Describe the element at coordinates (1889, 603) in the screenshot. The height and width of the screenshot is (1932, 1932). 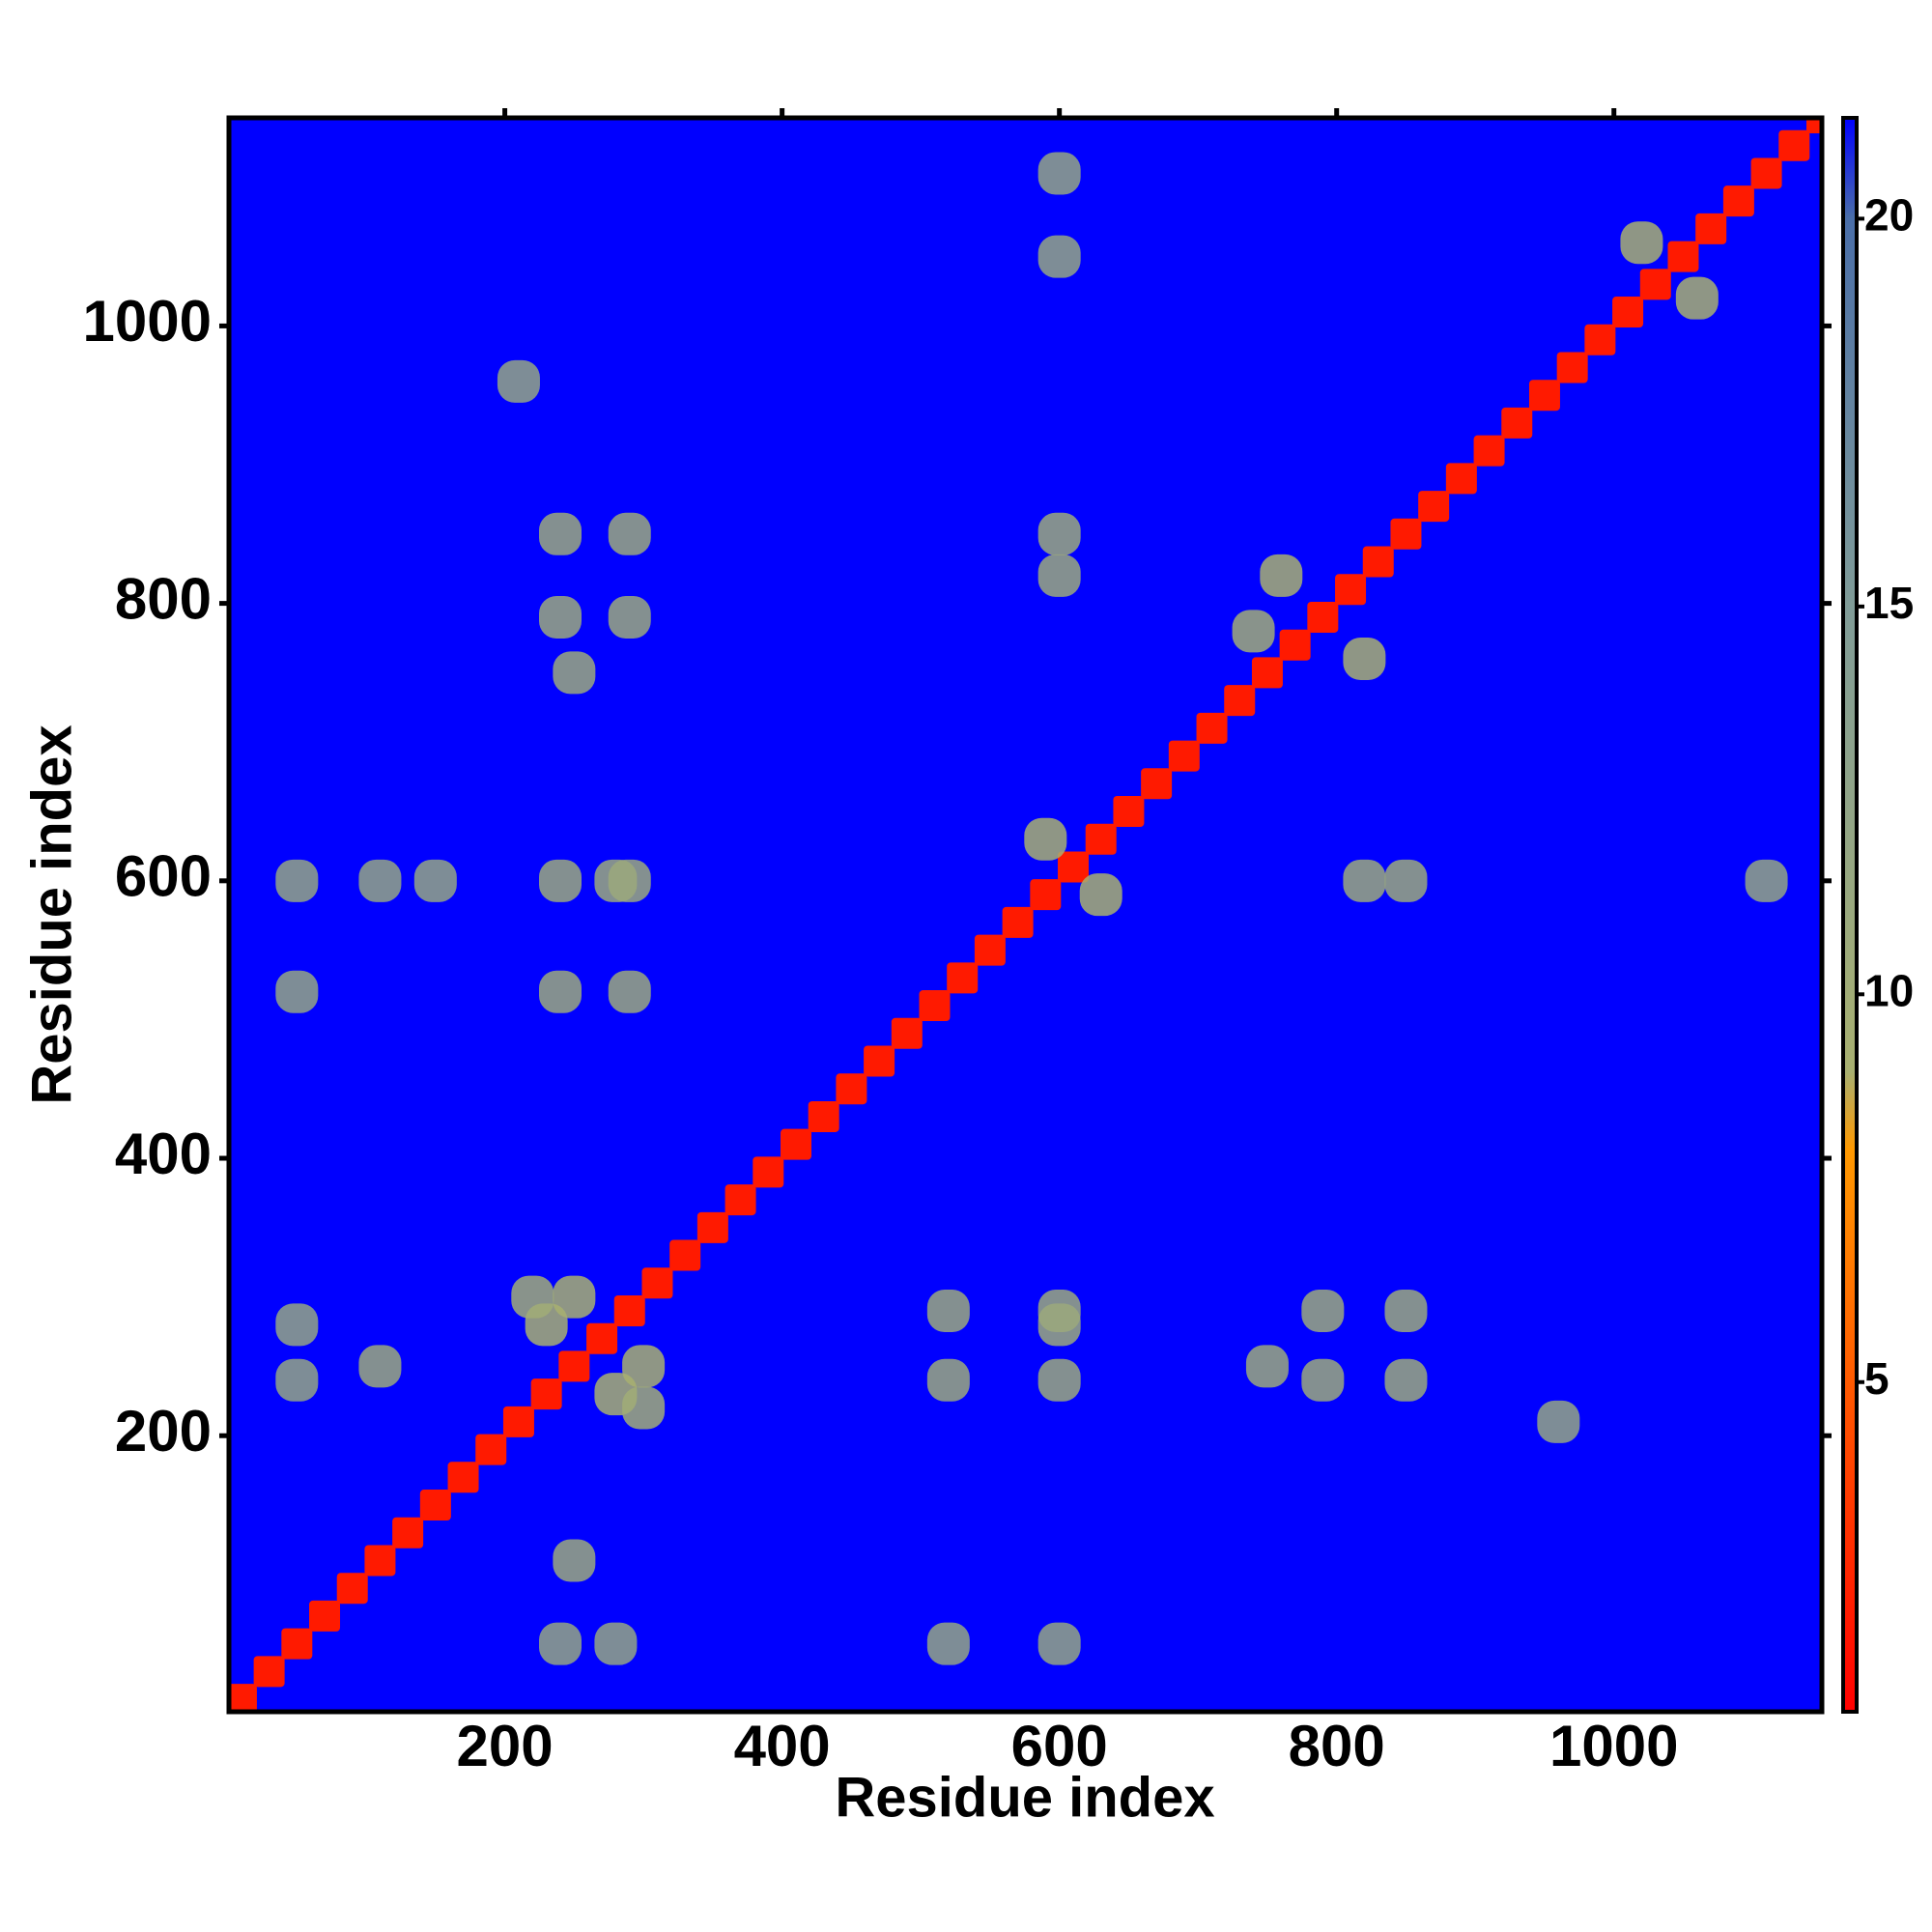
I see `colorbar-tick-label: 15` at that location.